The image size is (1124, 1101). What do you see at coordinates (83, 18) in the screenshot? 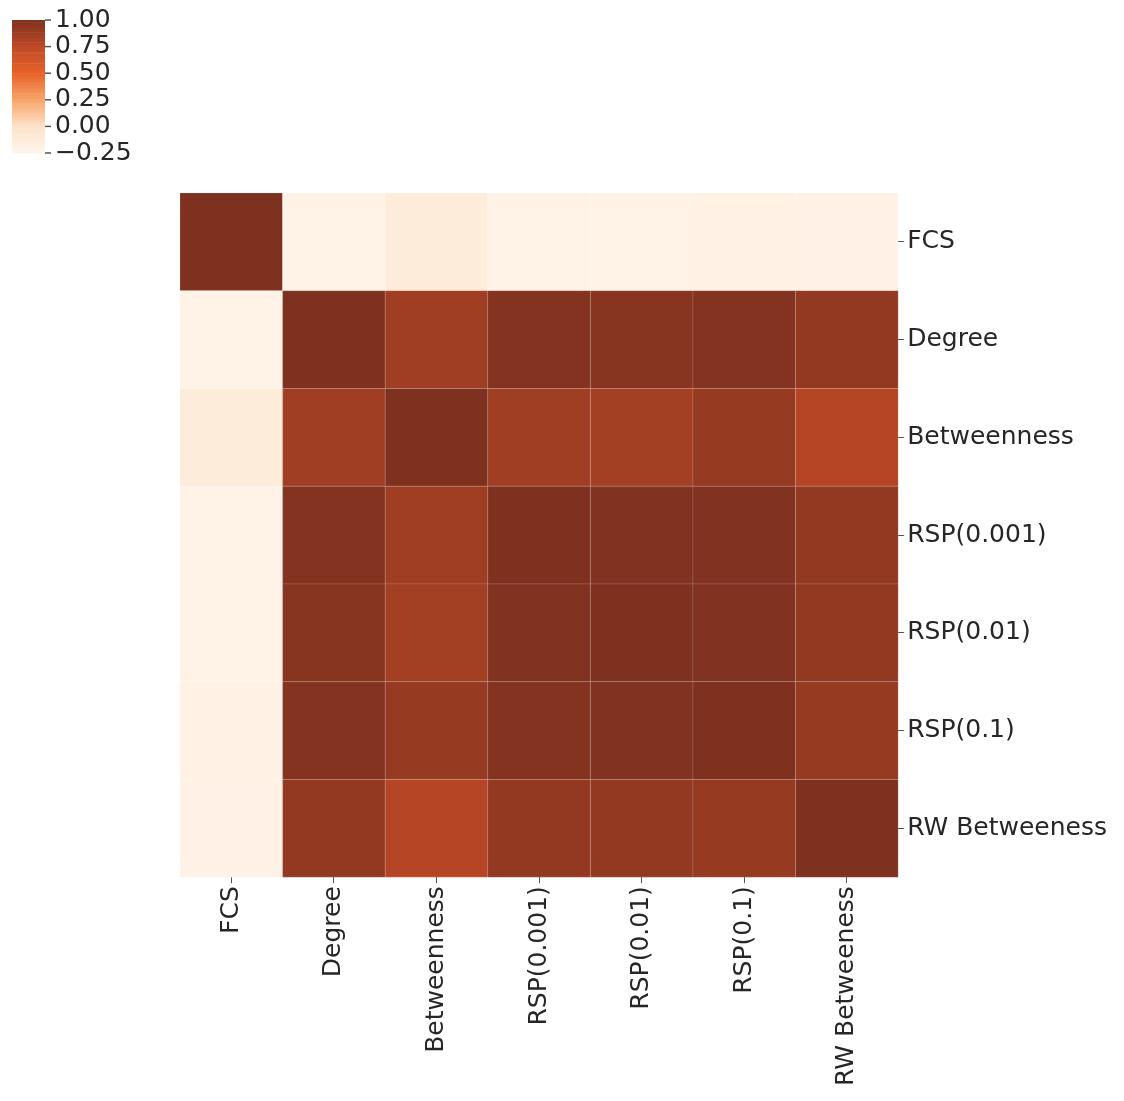
I see `color-bar-label: 1.00` at bounding box center [83, 18].